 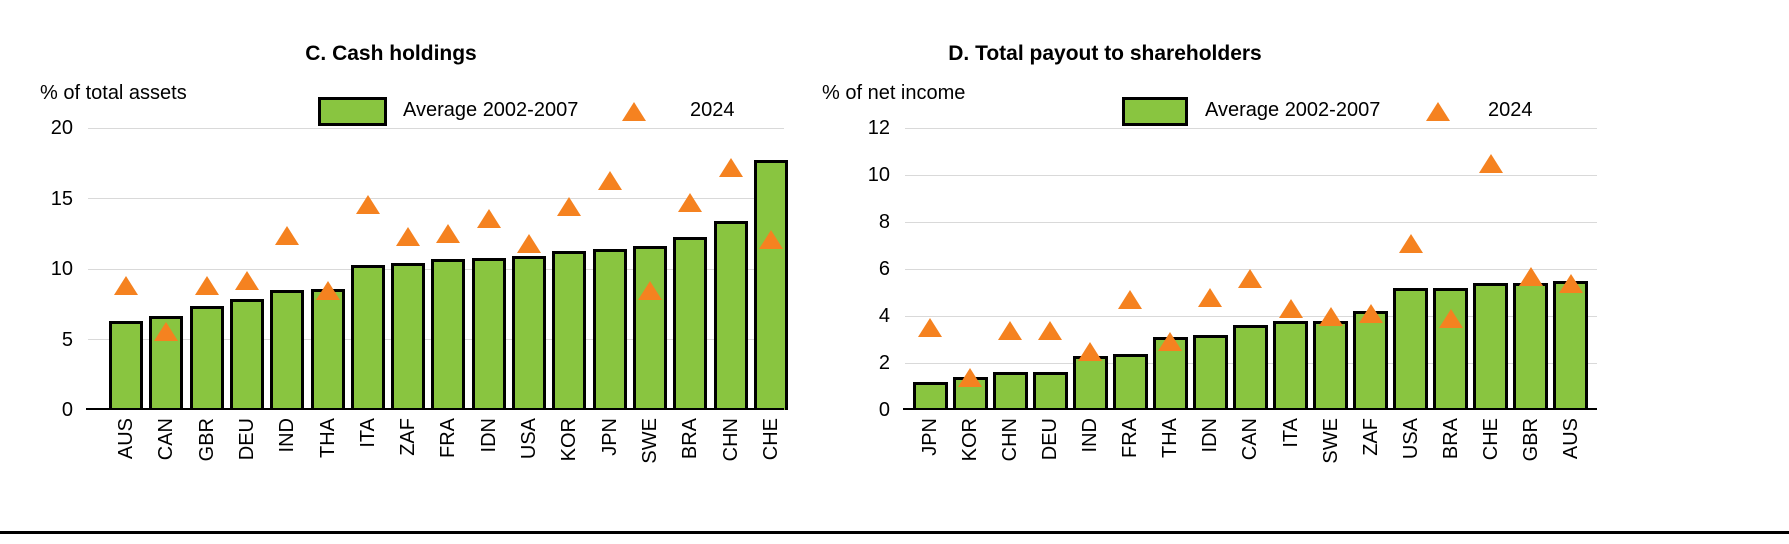 I want to click on marker-2024-IDN, so click(x=488, y=218).